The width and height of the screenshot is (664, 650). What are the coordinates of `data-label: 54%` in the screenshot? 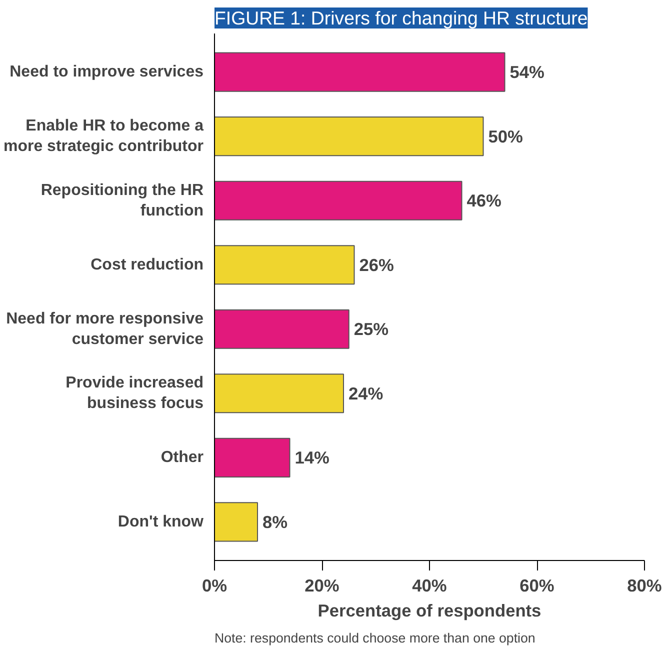 It's located at (527, 72).